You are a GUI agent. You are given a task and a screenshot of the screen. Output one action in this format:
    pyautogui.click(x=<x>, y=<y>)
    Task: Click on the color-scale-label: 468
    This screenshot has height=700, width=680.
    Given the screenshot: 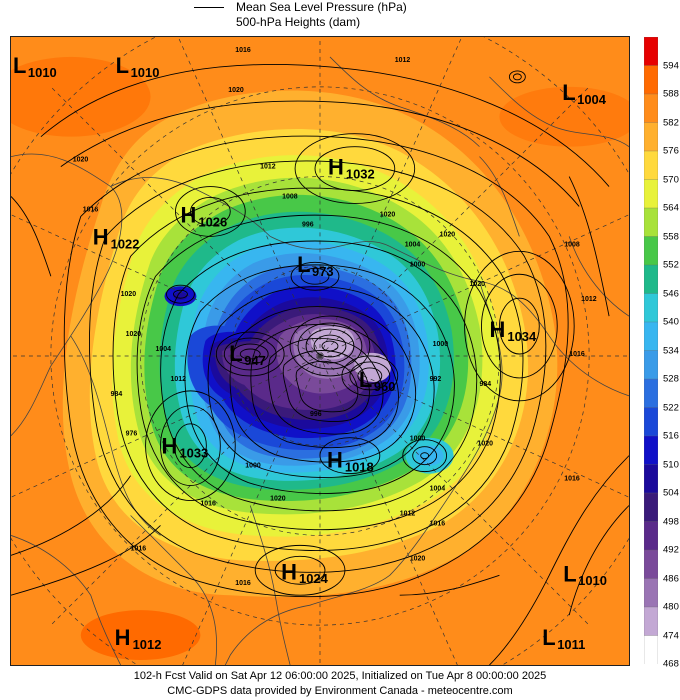 What is the action you would take?
    pyautogui.click(x=671, y=664)
    